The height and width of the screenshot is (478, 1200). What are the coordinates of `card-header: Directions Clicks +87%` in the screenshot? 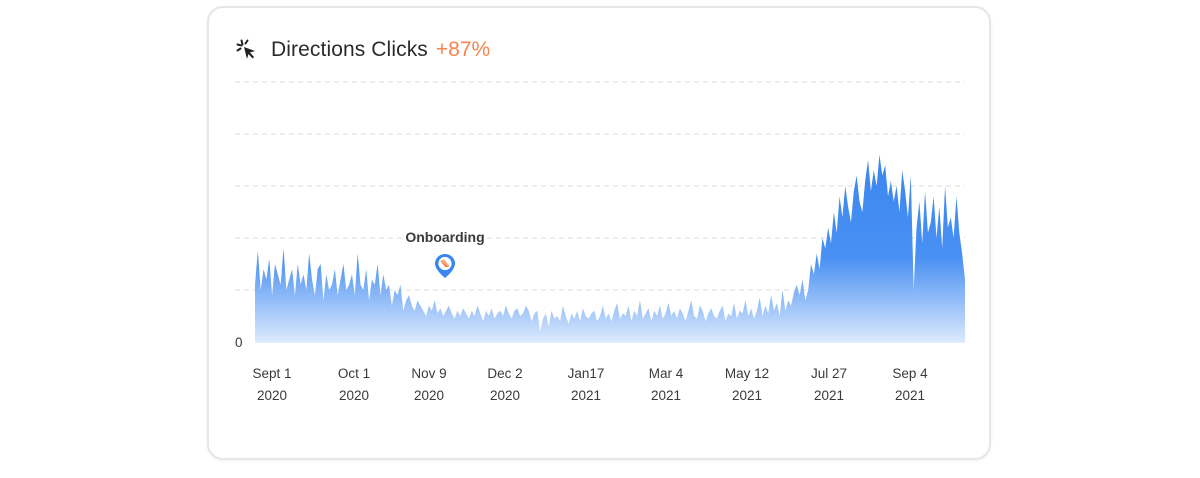 It's located at (362, 50).